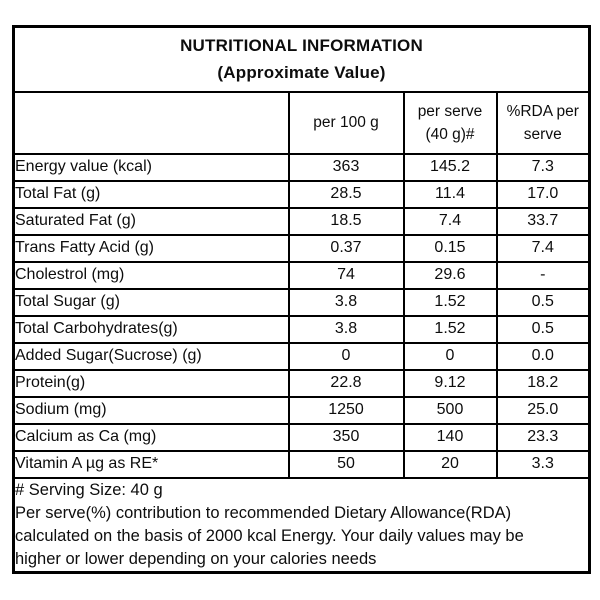 The image size is (600, 600). I want to click on value-per-serve: 0, so click(450, 356).